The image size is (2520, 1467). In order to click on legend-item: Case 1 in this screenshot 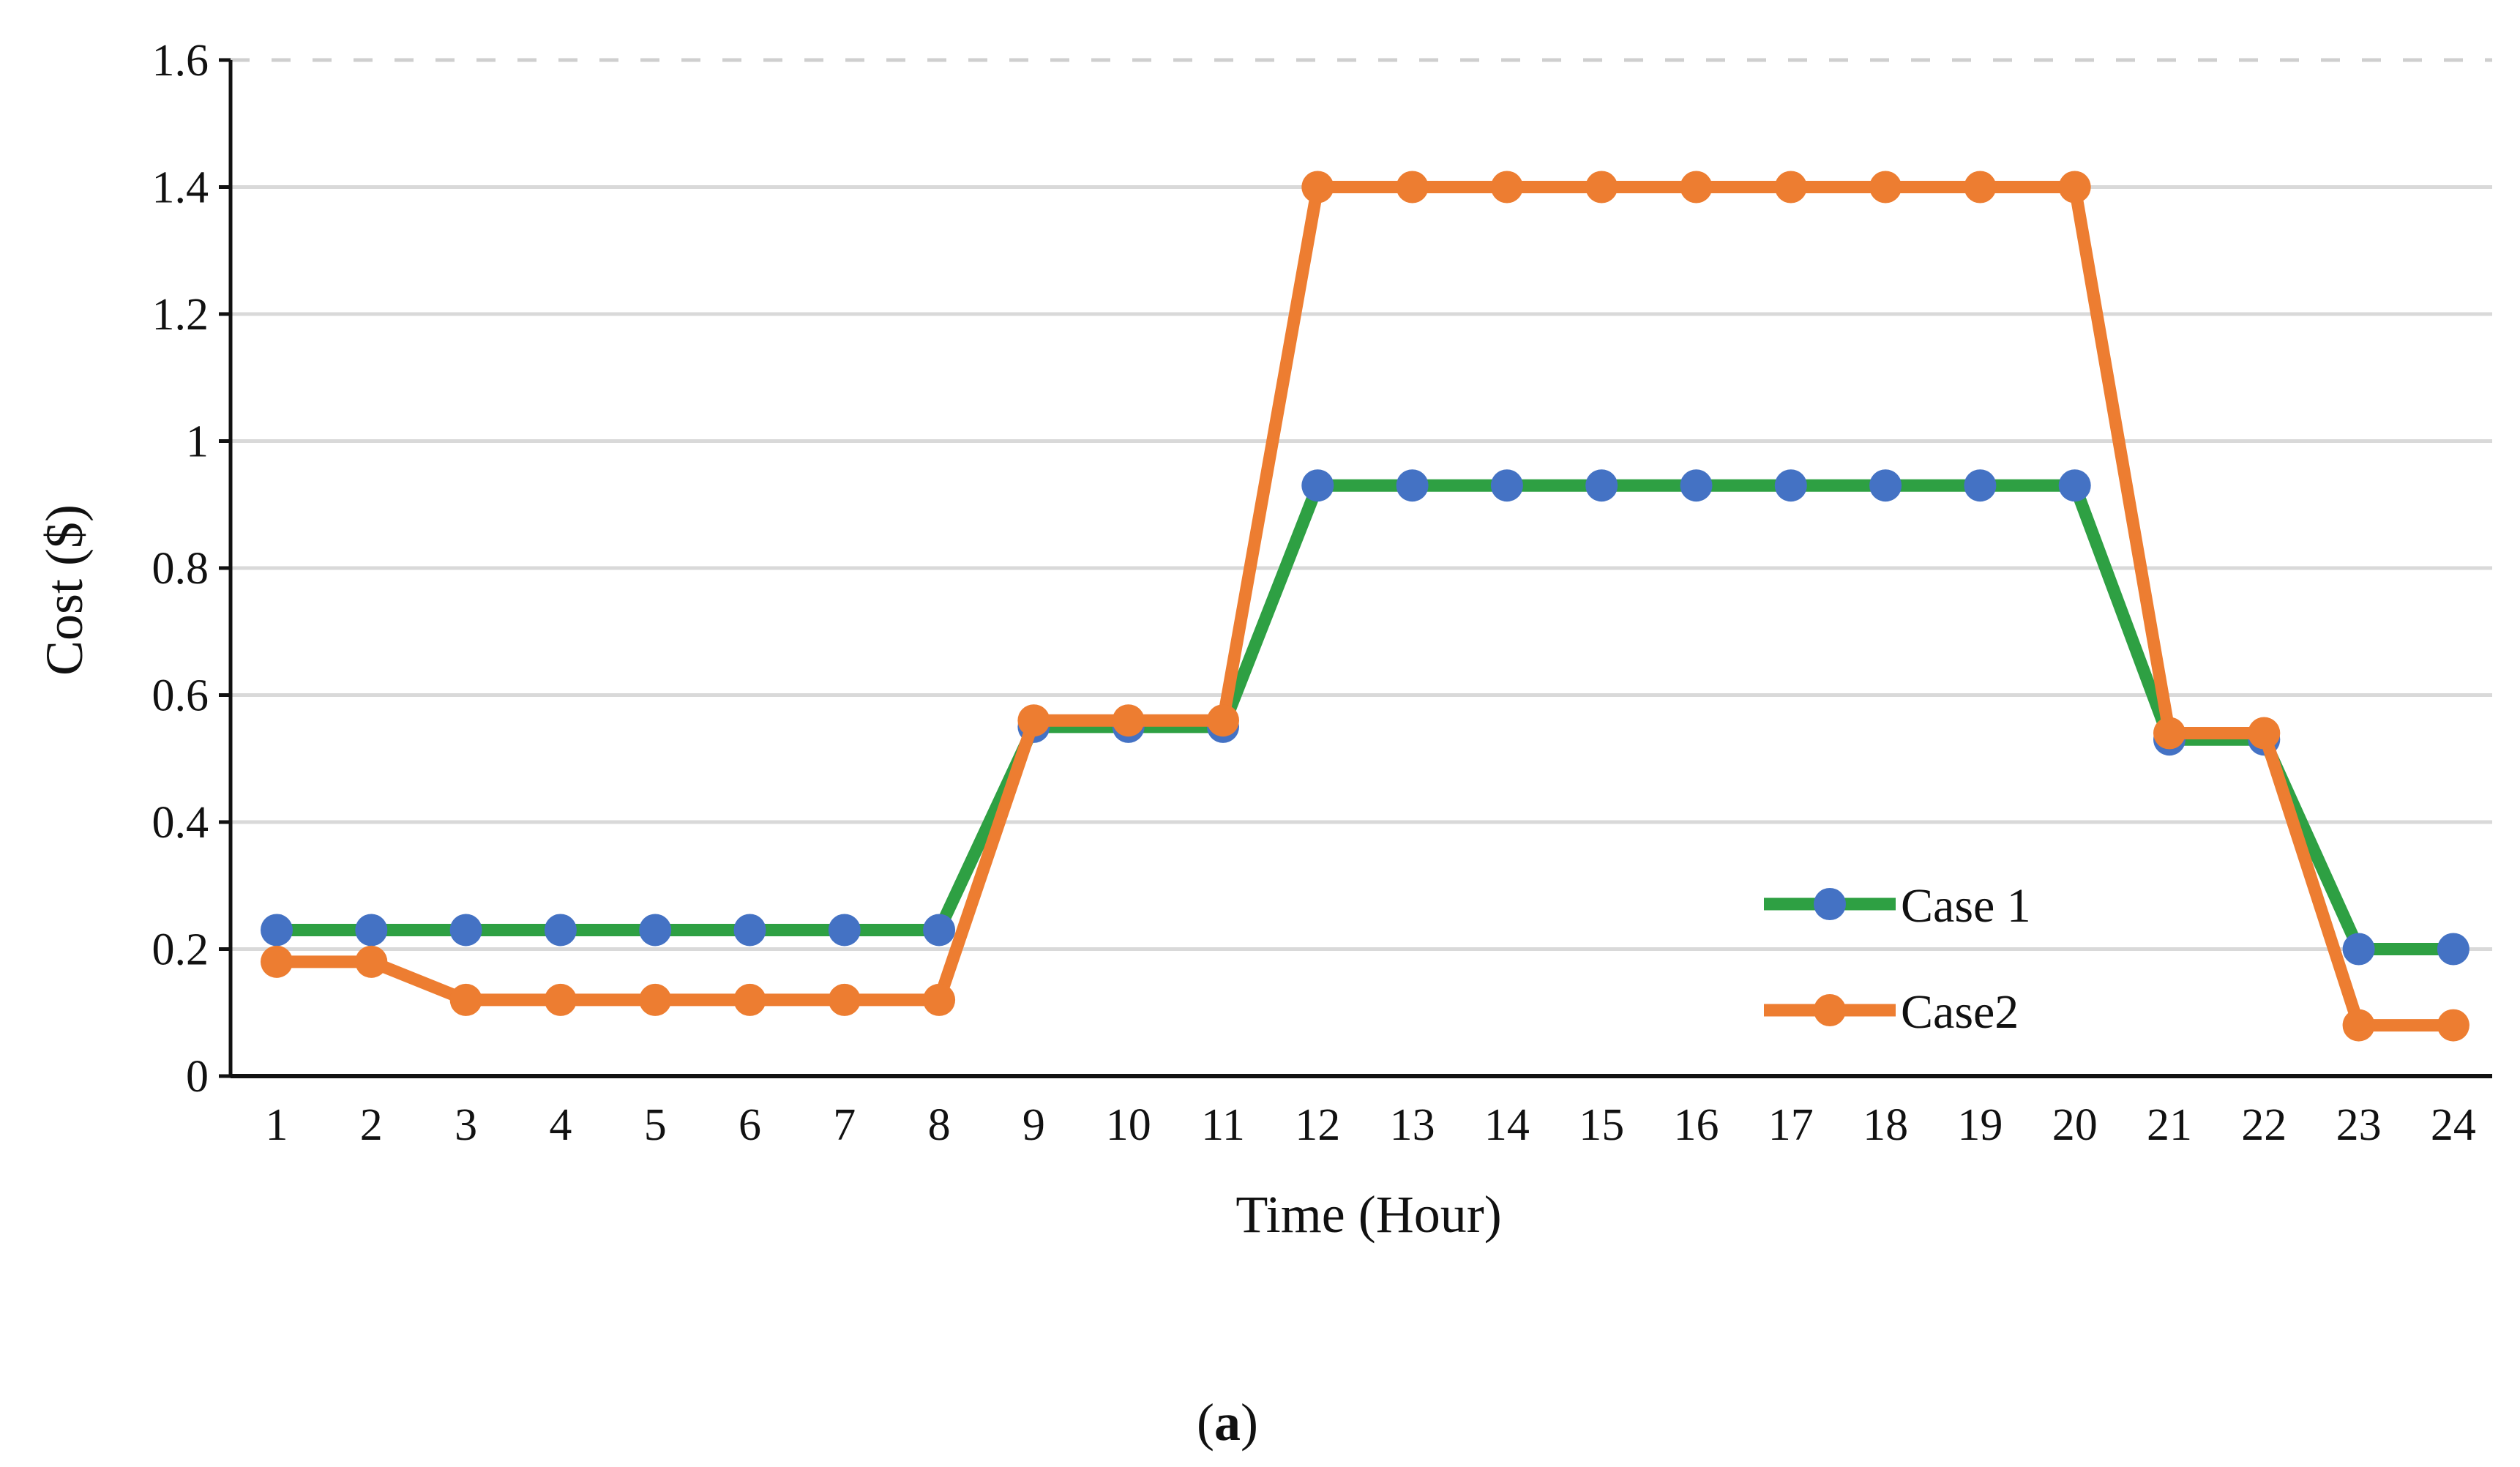, I will do `click(1898, 906)`.